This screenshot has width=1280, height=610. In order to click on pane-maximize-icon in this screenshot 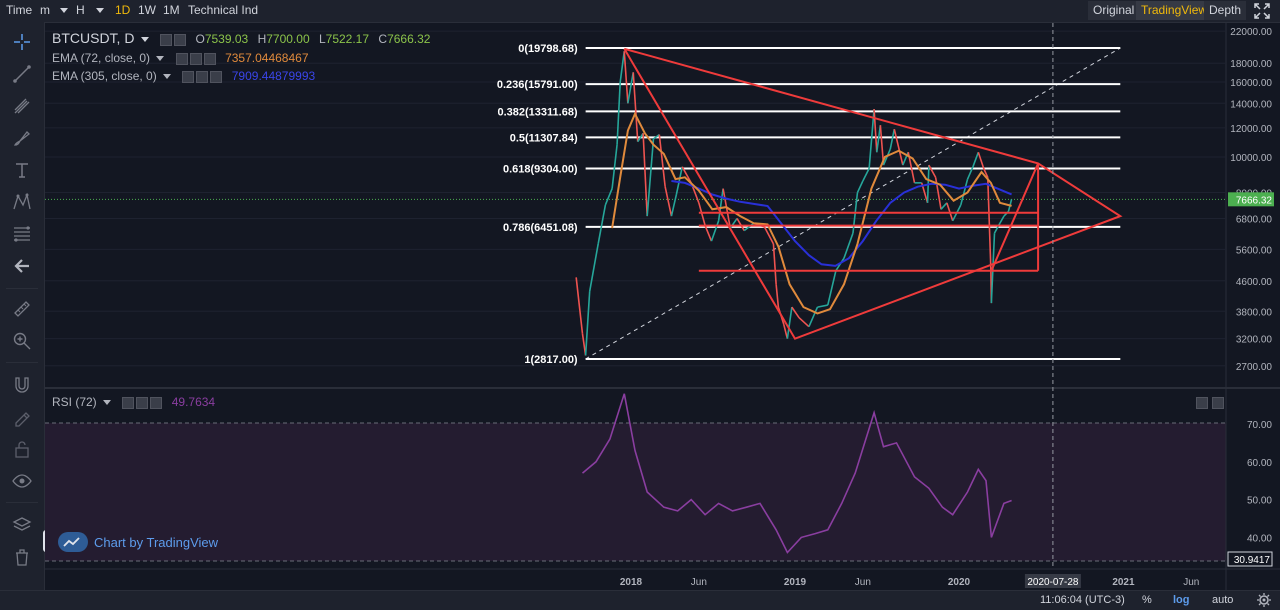, I will do `click(1218, 403)`.